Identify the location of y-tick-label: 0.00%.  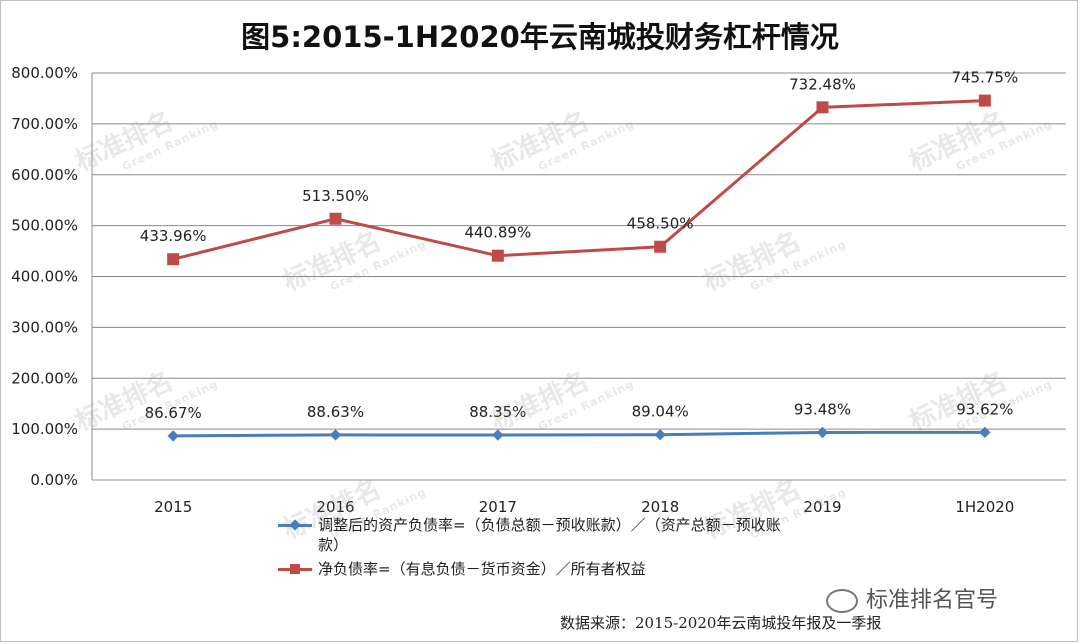
(54, 480).